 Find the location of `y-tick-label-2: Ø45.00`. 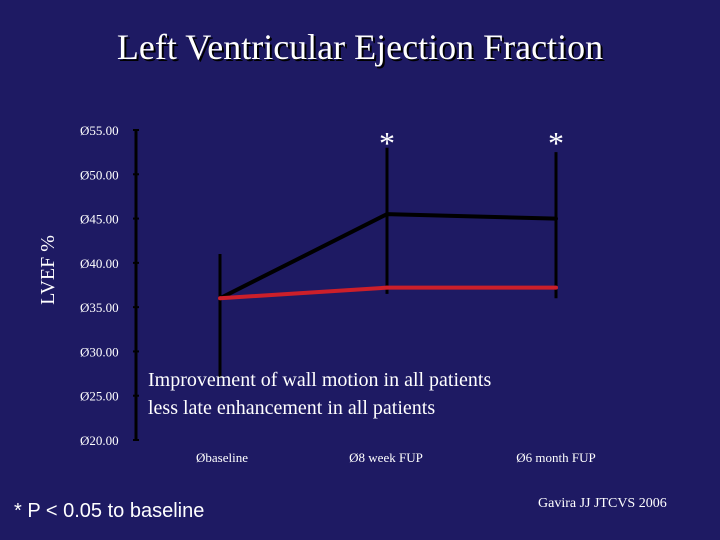

y-tick-label-2: Ø45.00 is located at coordinates (99, 219).